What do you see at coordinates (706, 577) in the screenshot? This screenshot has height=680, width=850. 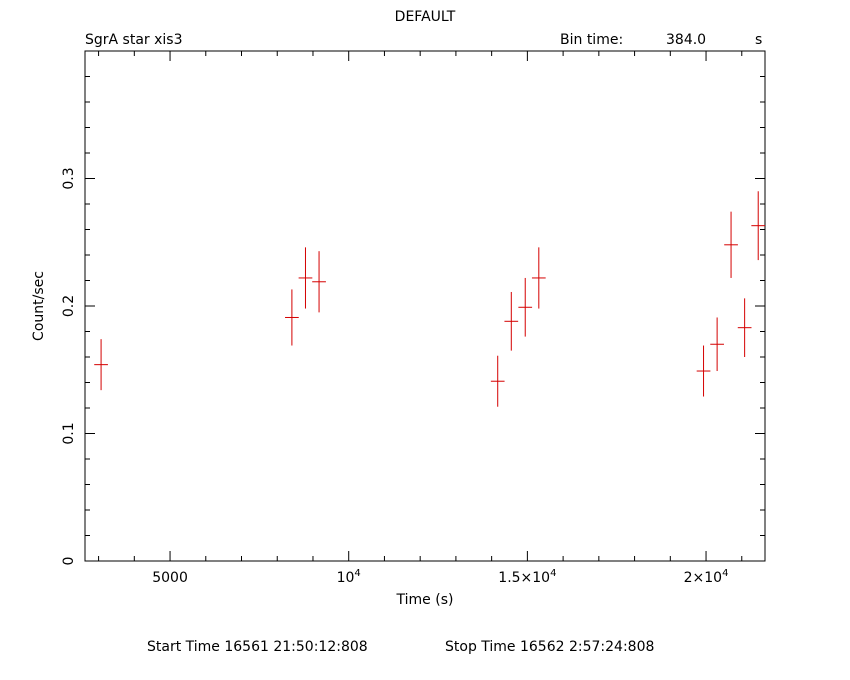 I see `x-tick-label: 2×104` at bounding box center [706, 577].